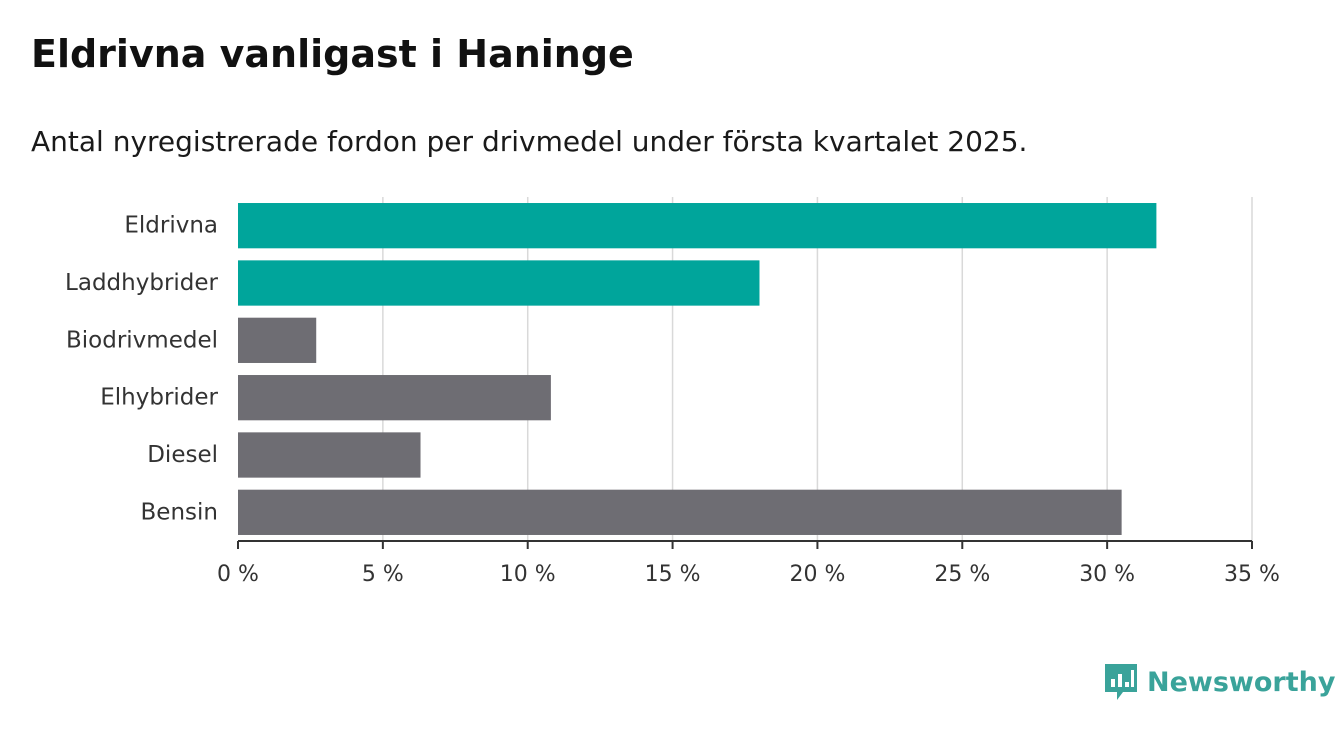  Describe the element at coordinates (179, 512) in the screenshot. I see `category-label: Bensin` at that location.